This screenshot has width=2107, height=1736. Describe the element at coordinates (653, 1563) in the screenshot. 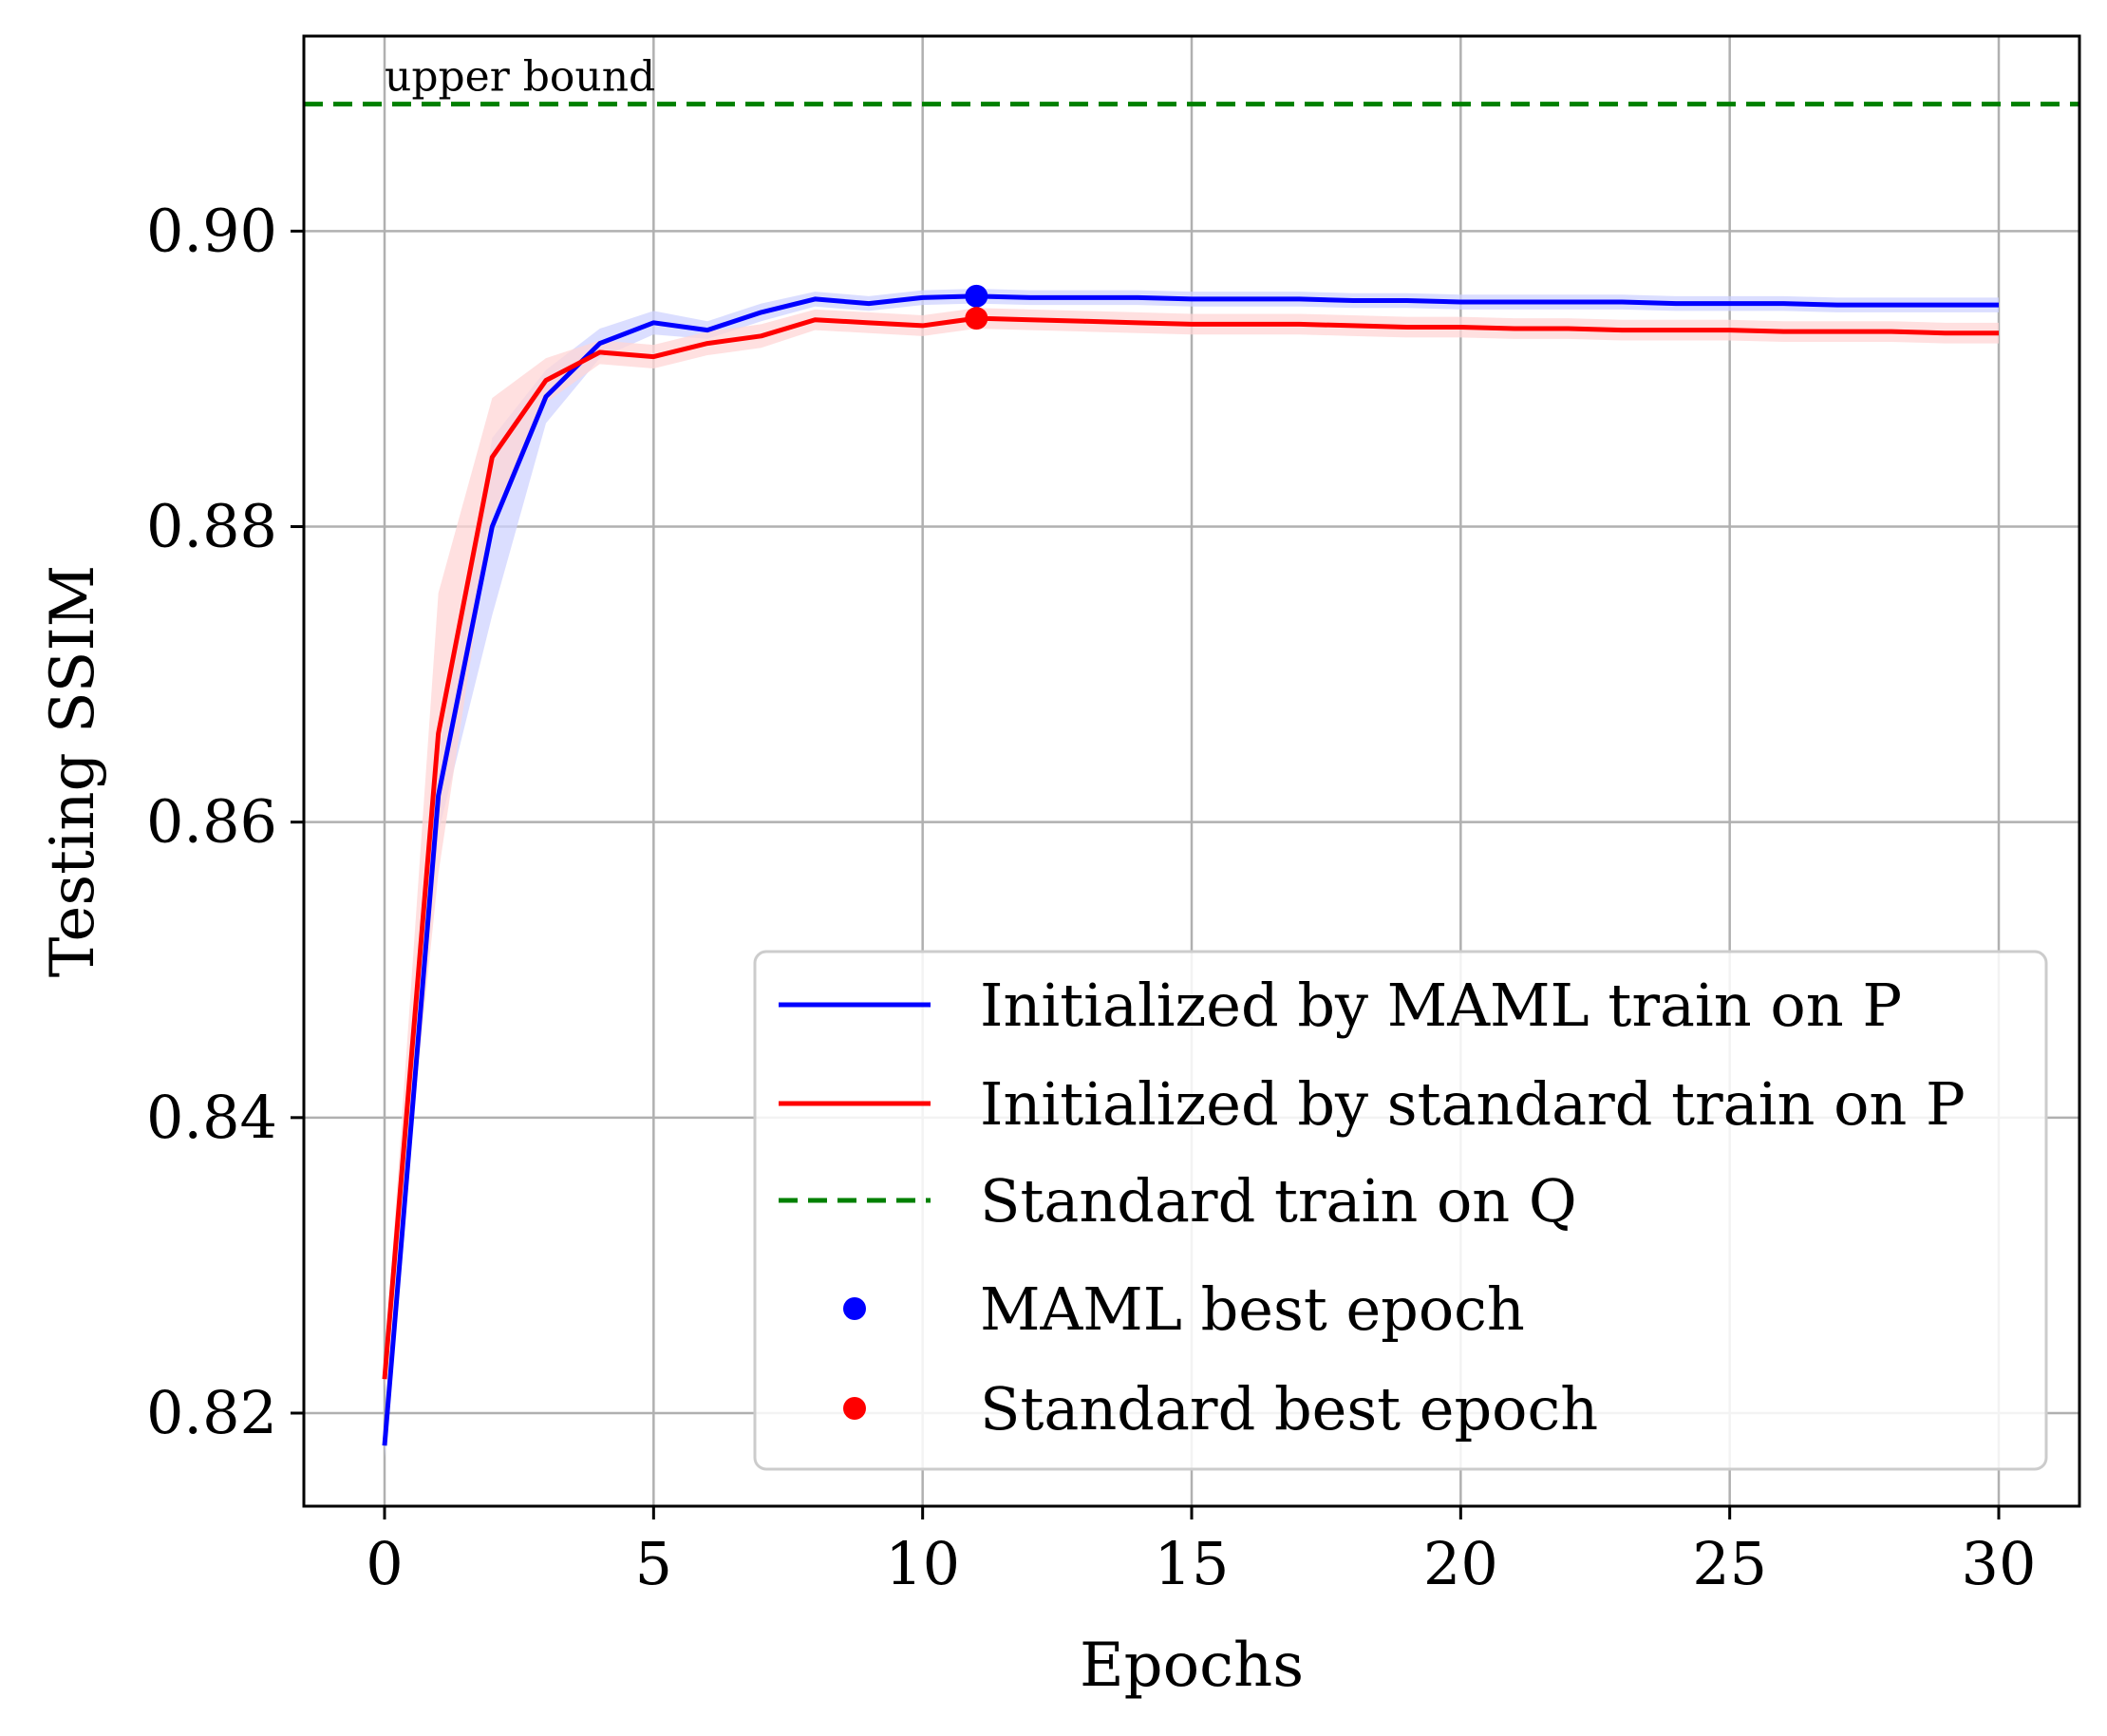

I see `x-tick-label: 5` at that location.